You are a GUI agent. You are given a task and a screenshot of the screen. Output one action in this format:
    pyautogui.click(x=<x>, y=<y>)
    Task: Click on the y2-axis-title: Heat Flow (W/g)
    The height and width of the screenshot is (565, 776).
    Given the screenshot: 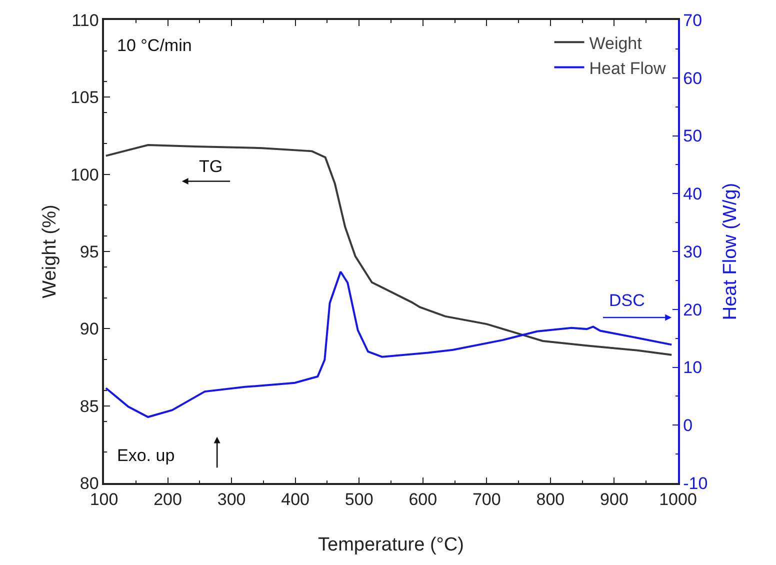 What is the action you would take?
    pyautogui.click(x=730, y=251)
    